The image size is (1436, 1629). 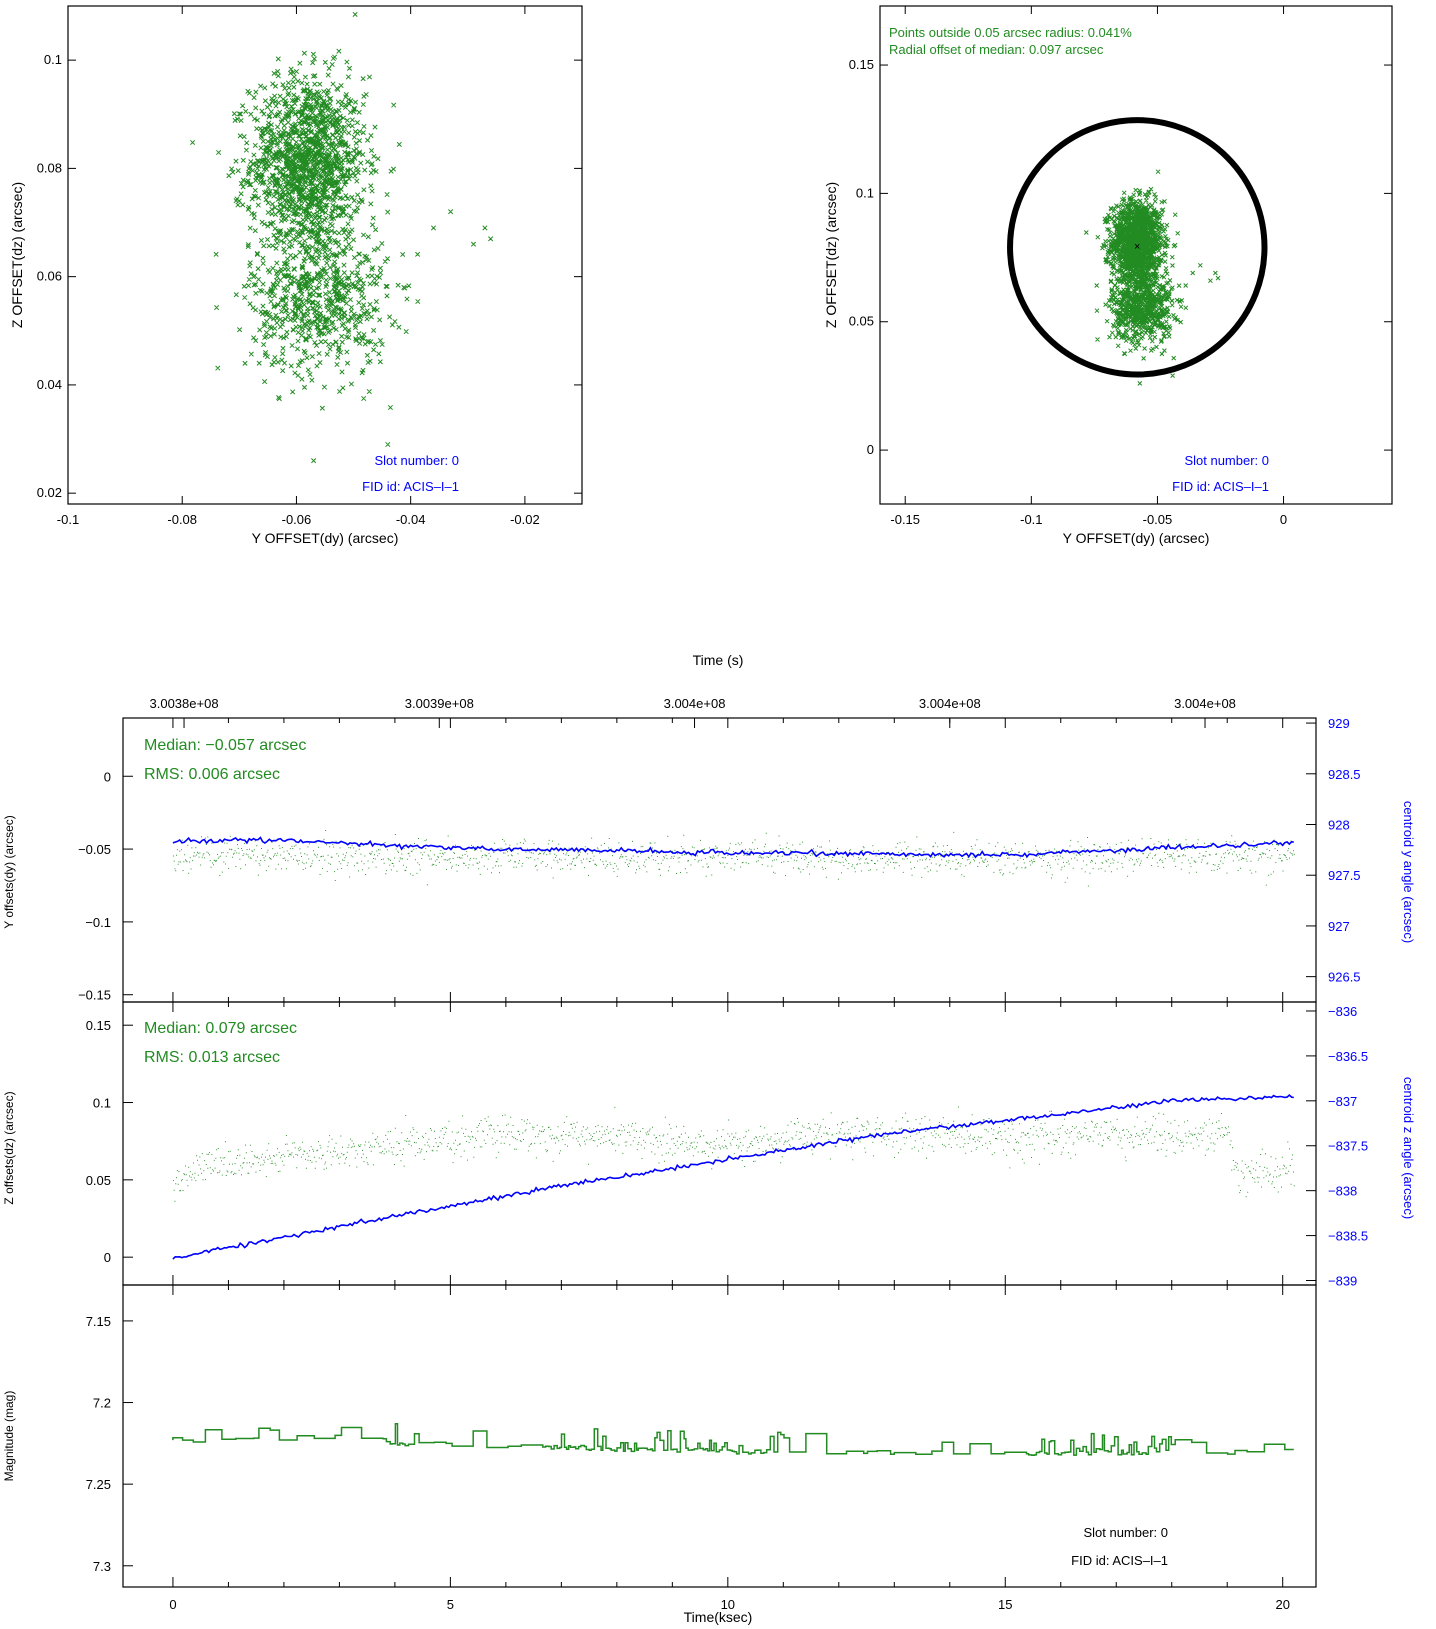 What do you see at coordinates (831, 255) in the screenshot?
I see `scatter-right-ylabel: Z OFFSET(dz) (arcsec)` at bounding box center [831, 255].